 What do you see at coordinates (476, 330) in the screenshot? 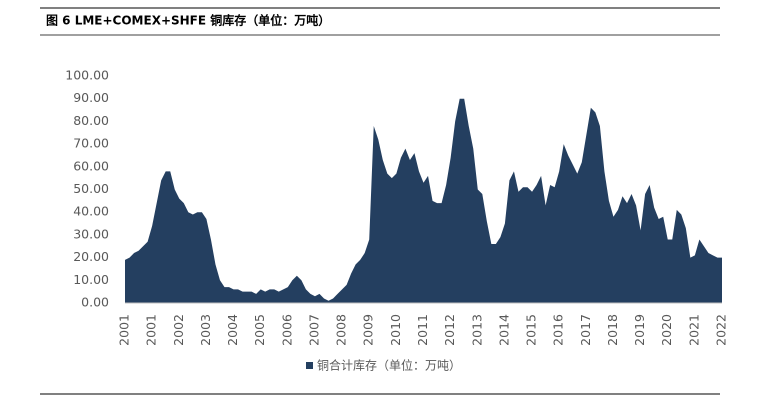
I see `x-tick-label: 2013` at bounding box center [476, 330].